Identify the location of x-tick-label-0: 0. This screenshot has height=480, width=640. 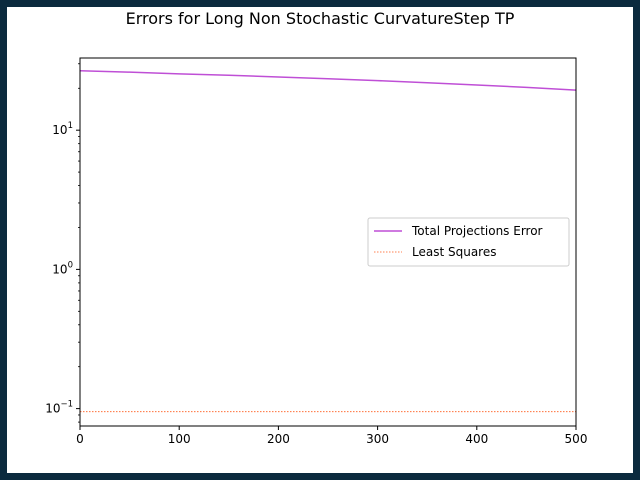
(80, 439).